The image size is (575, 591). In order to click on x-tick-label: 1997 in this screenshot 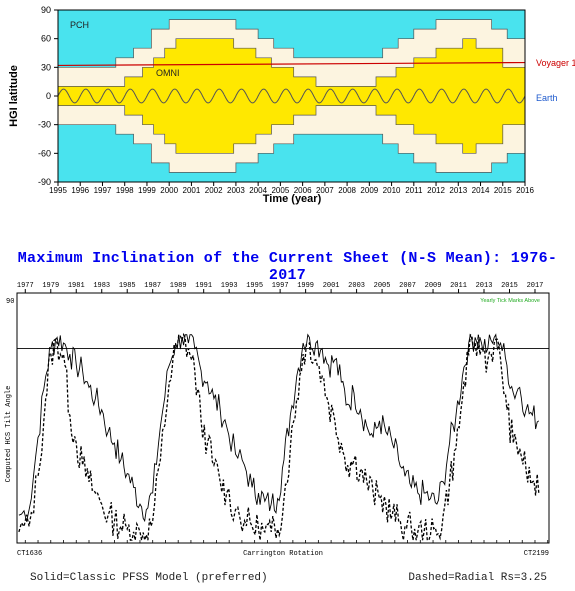, I will do `click(103, 190)`.